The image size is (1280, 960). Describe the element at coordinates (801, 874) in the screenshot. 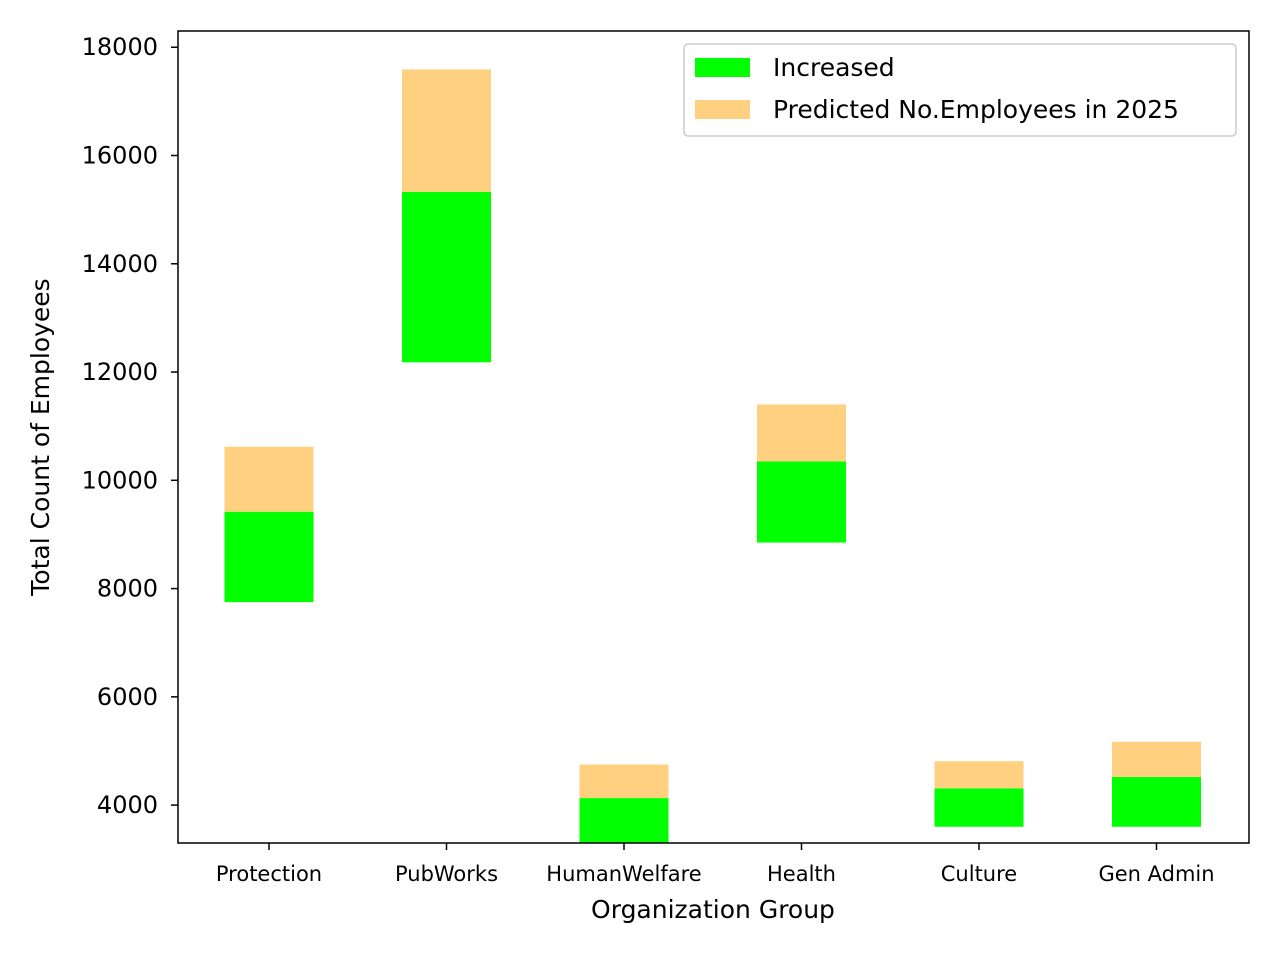

I see `x-tick-label-health: Health` at that location.